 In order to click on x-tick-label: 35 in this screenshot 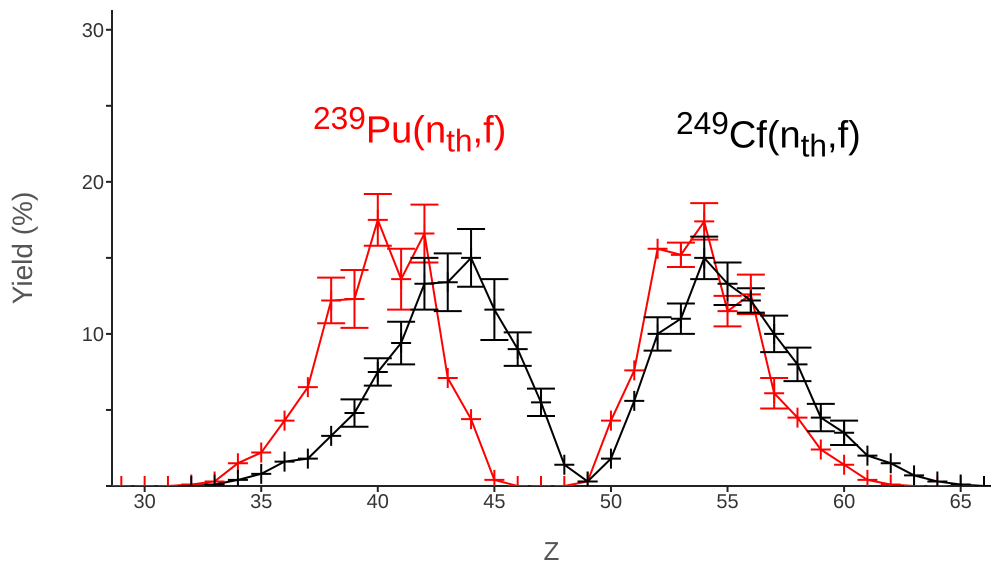, I will do `click(261, 502)`.